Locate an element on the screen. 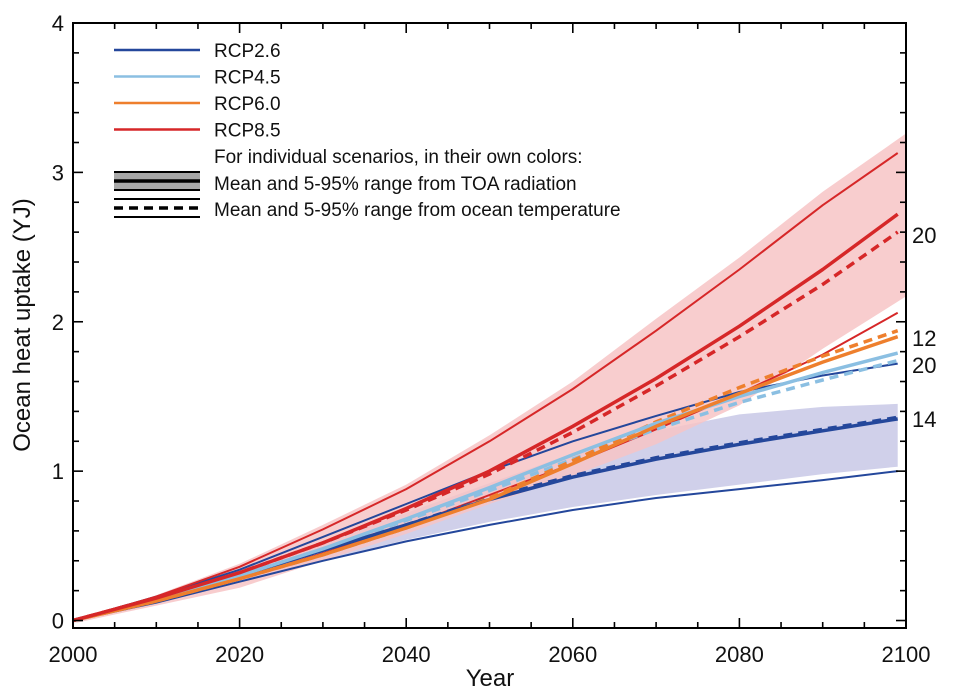 The height and width of the screenshot is (700, 958). rcp85-legend-label: RCP8.5 is located at coordinates (247, 131).